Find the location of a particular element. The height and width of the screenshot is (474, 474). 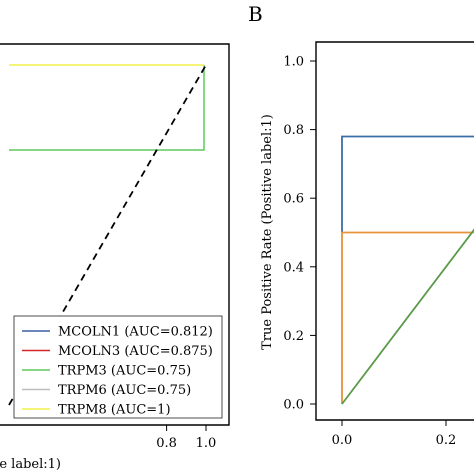

panel-a-legend-label: TRPM3 (AUC=0.75) is located at coordinates (124, 371).